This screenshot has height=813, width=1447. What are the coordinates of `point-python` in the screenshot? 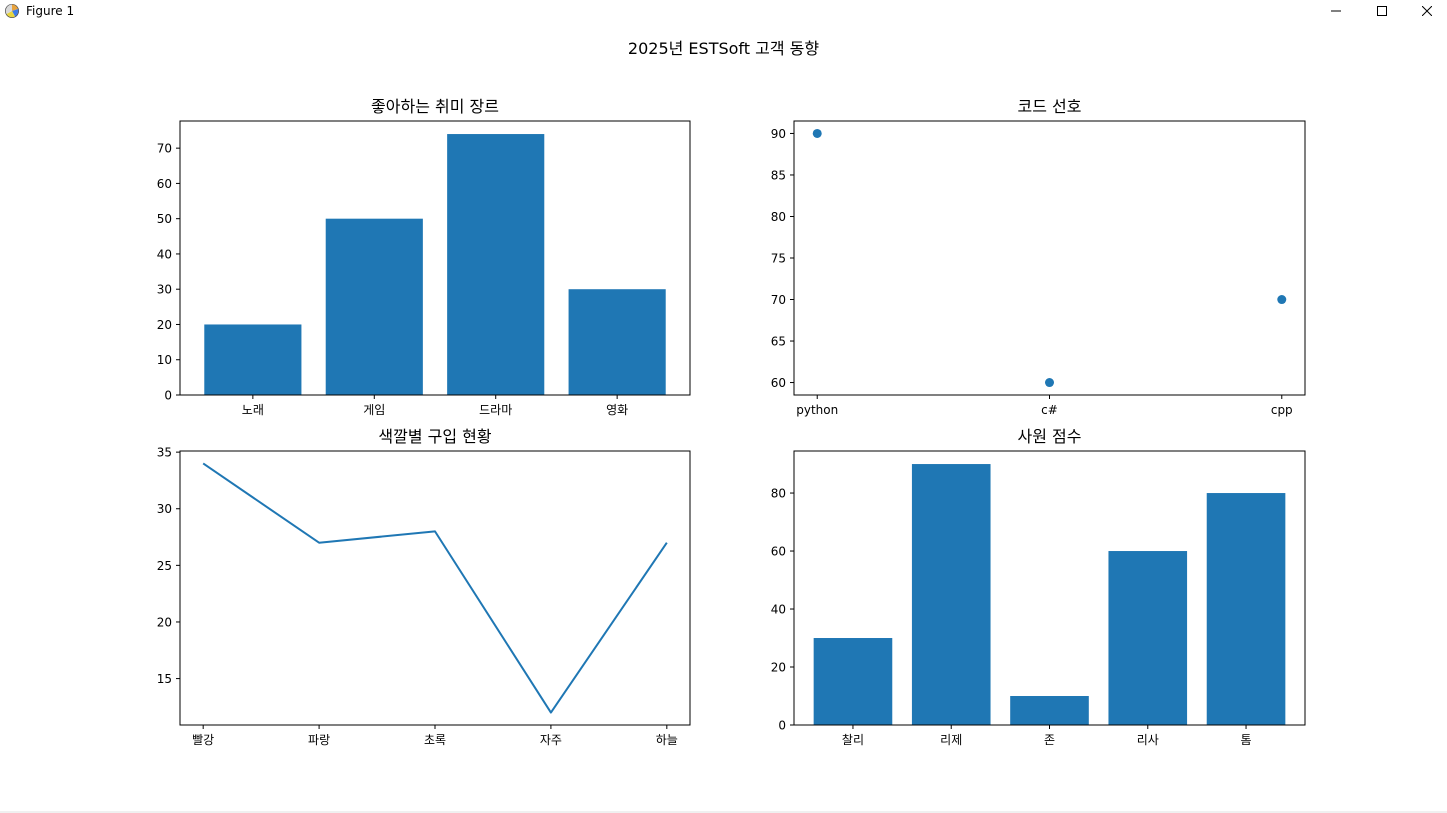 It's located at (817, 133).